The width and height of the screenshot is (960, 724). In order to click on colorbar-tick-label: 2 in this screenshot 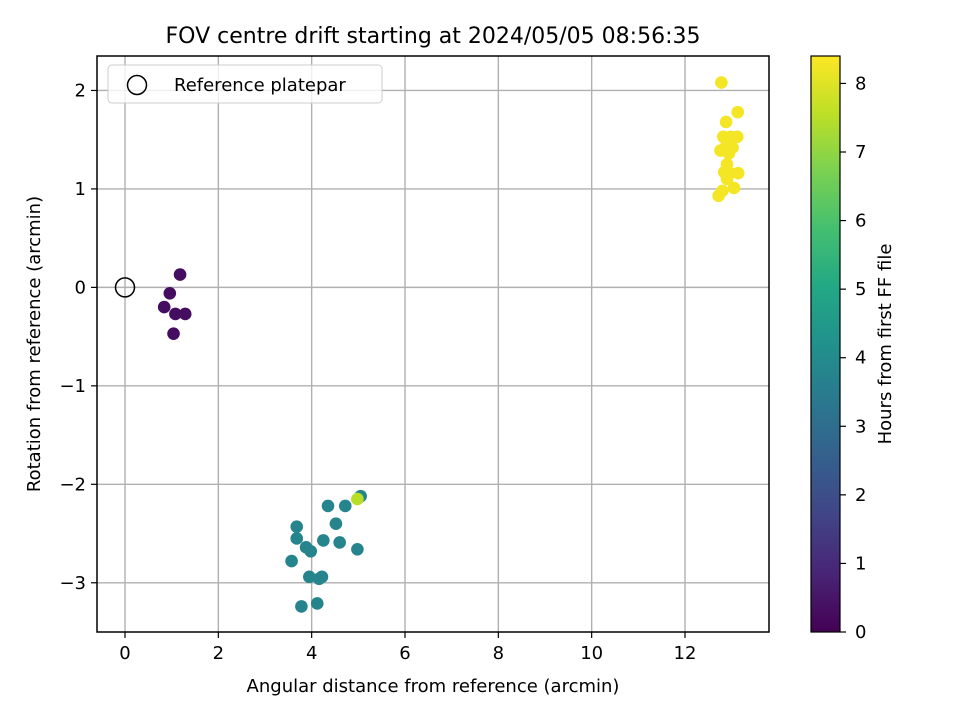, I will do `click(860, 495)`.